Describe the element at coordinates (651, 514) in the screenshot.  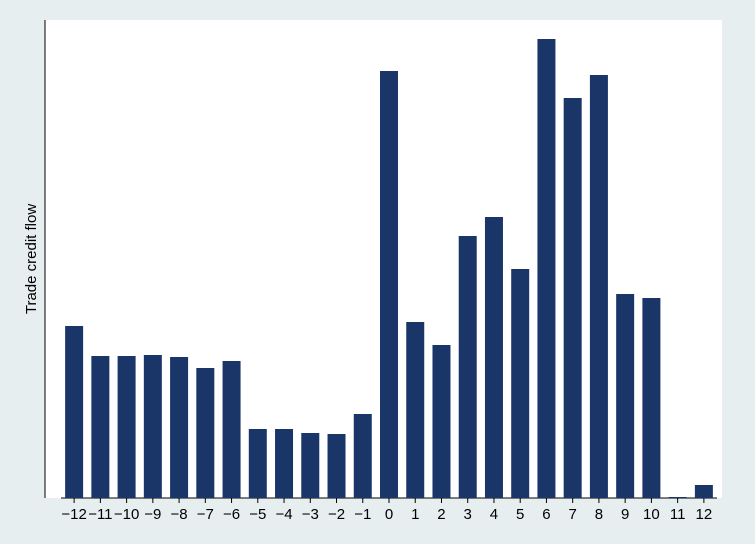
I see `x-tick-label: 10` at that location.